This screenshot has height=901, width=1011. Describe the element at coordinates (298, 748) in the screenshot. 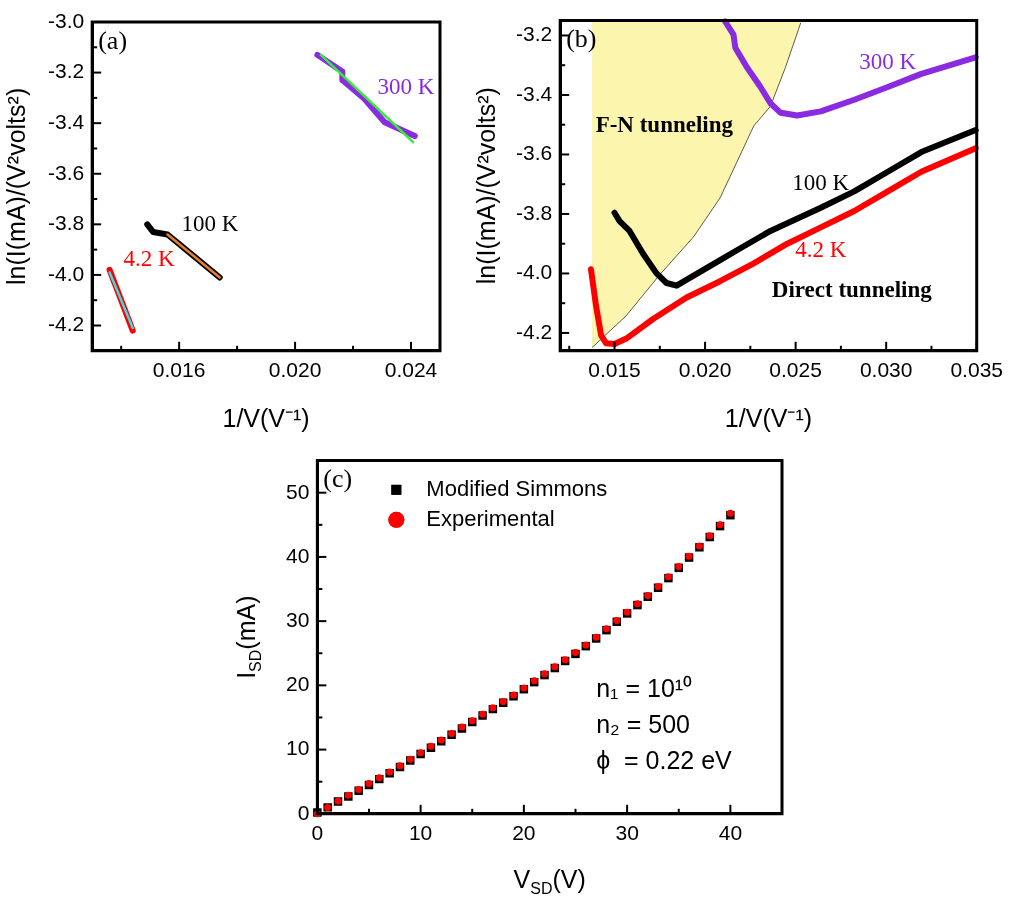

I see `y-tick-label: 10` at that location.